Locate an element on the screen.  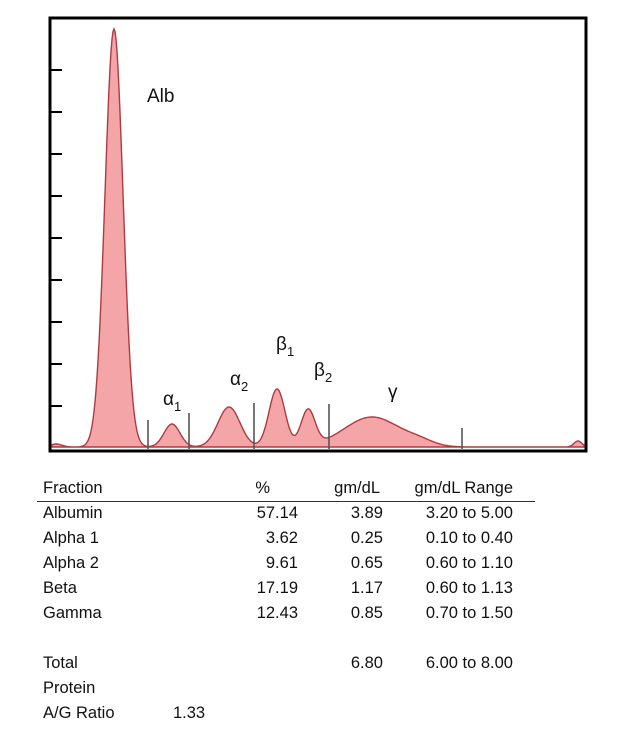
total-gm-dl: 6.80 is located at coordinates (366, 663).